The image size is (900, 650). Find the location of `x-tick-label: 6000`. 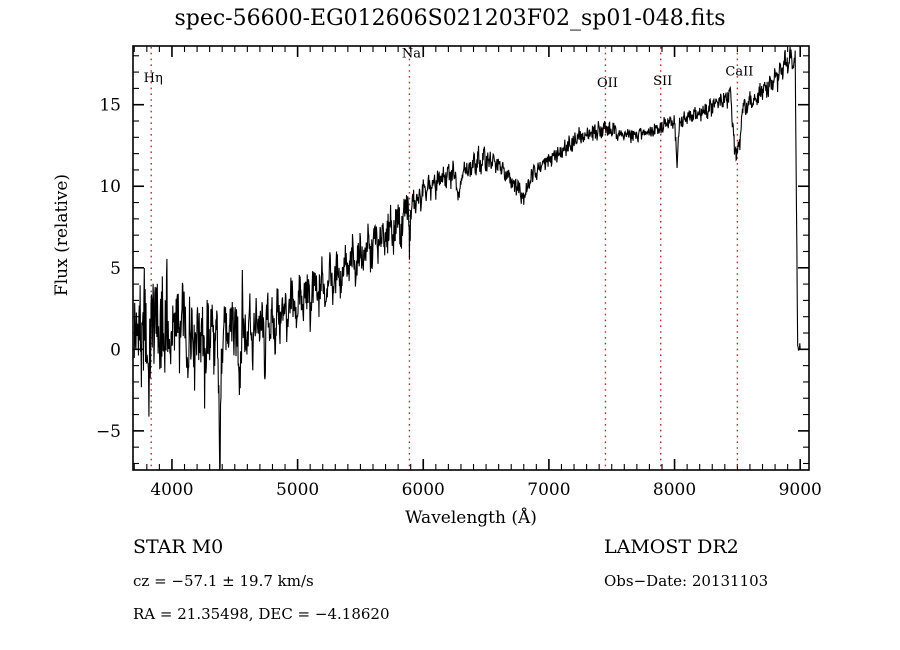

x-tick-label: 6000 is located at coordinates (423, 490).